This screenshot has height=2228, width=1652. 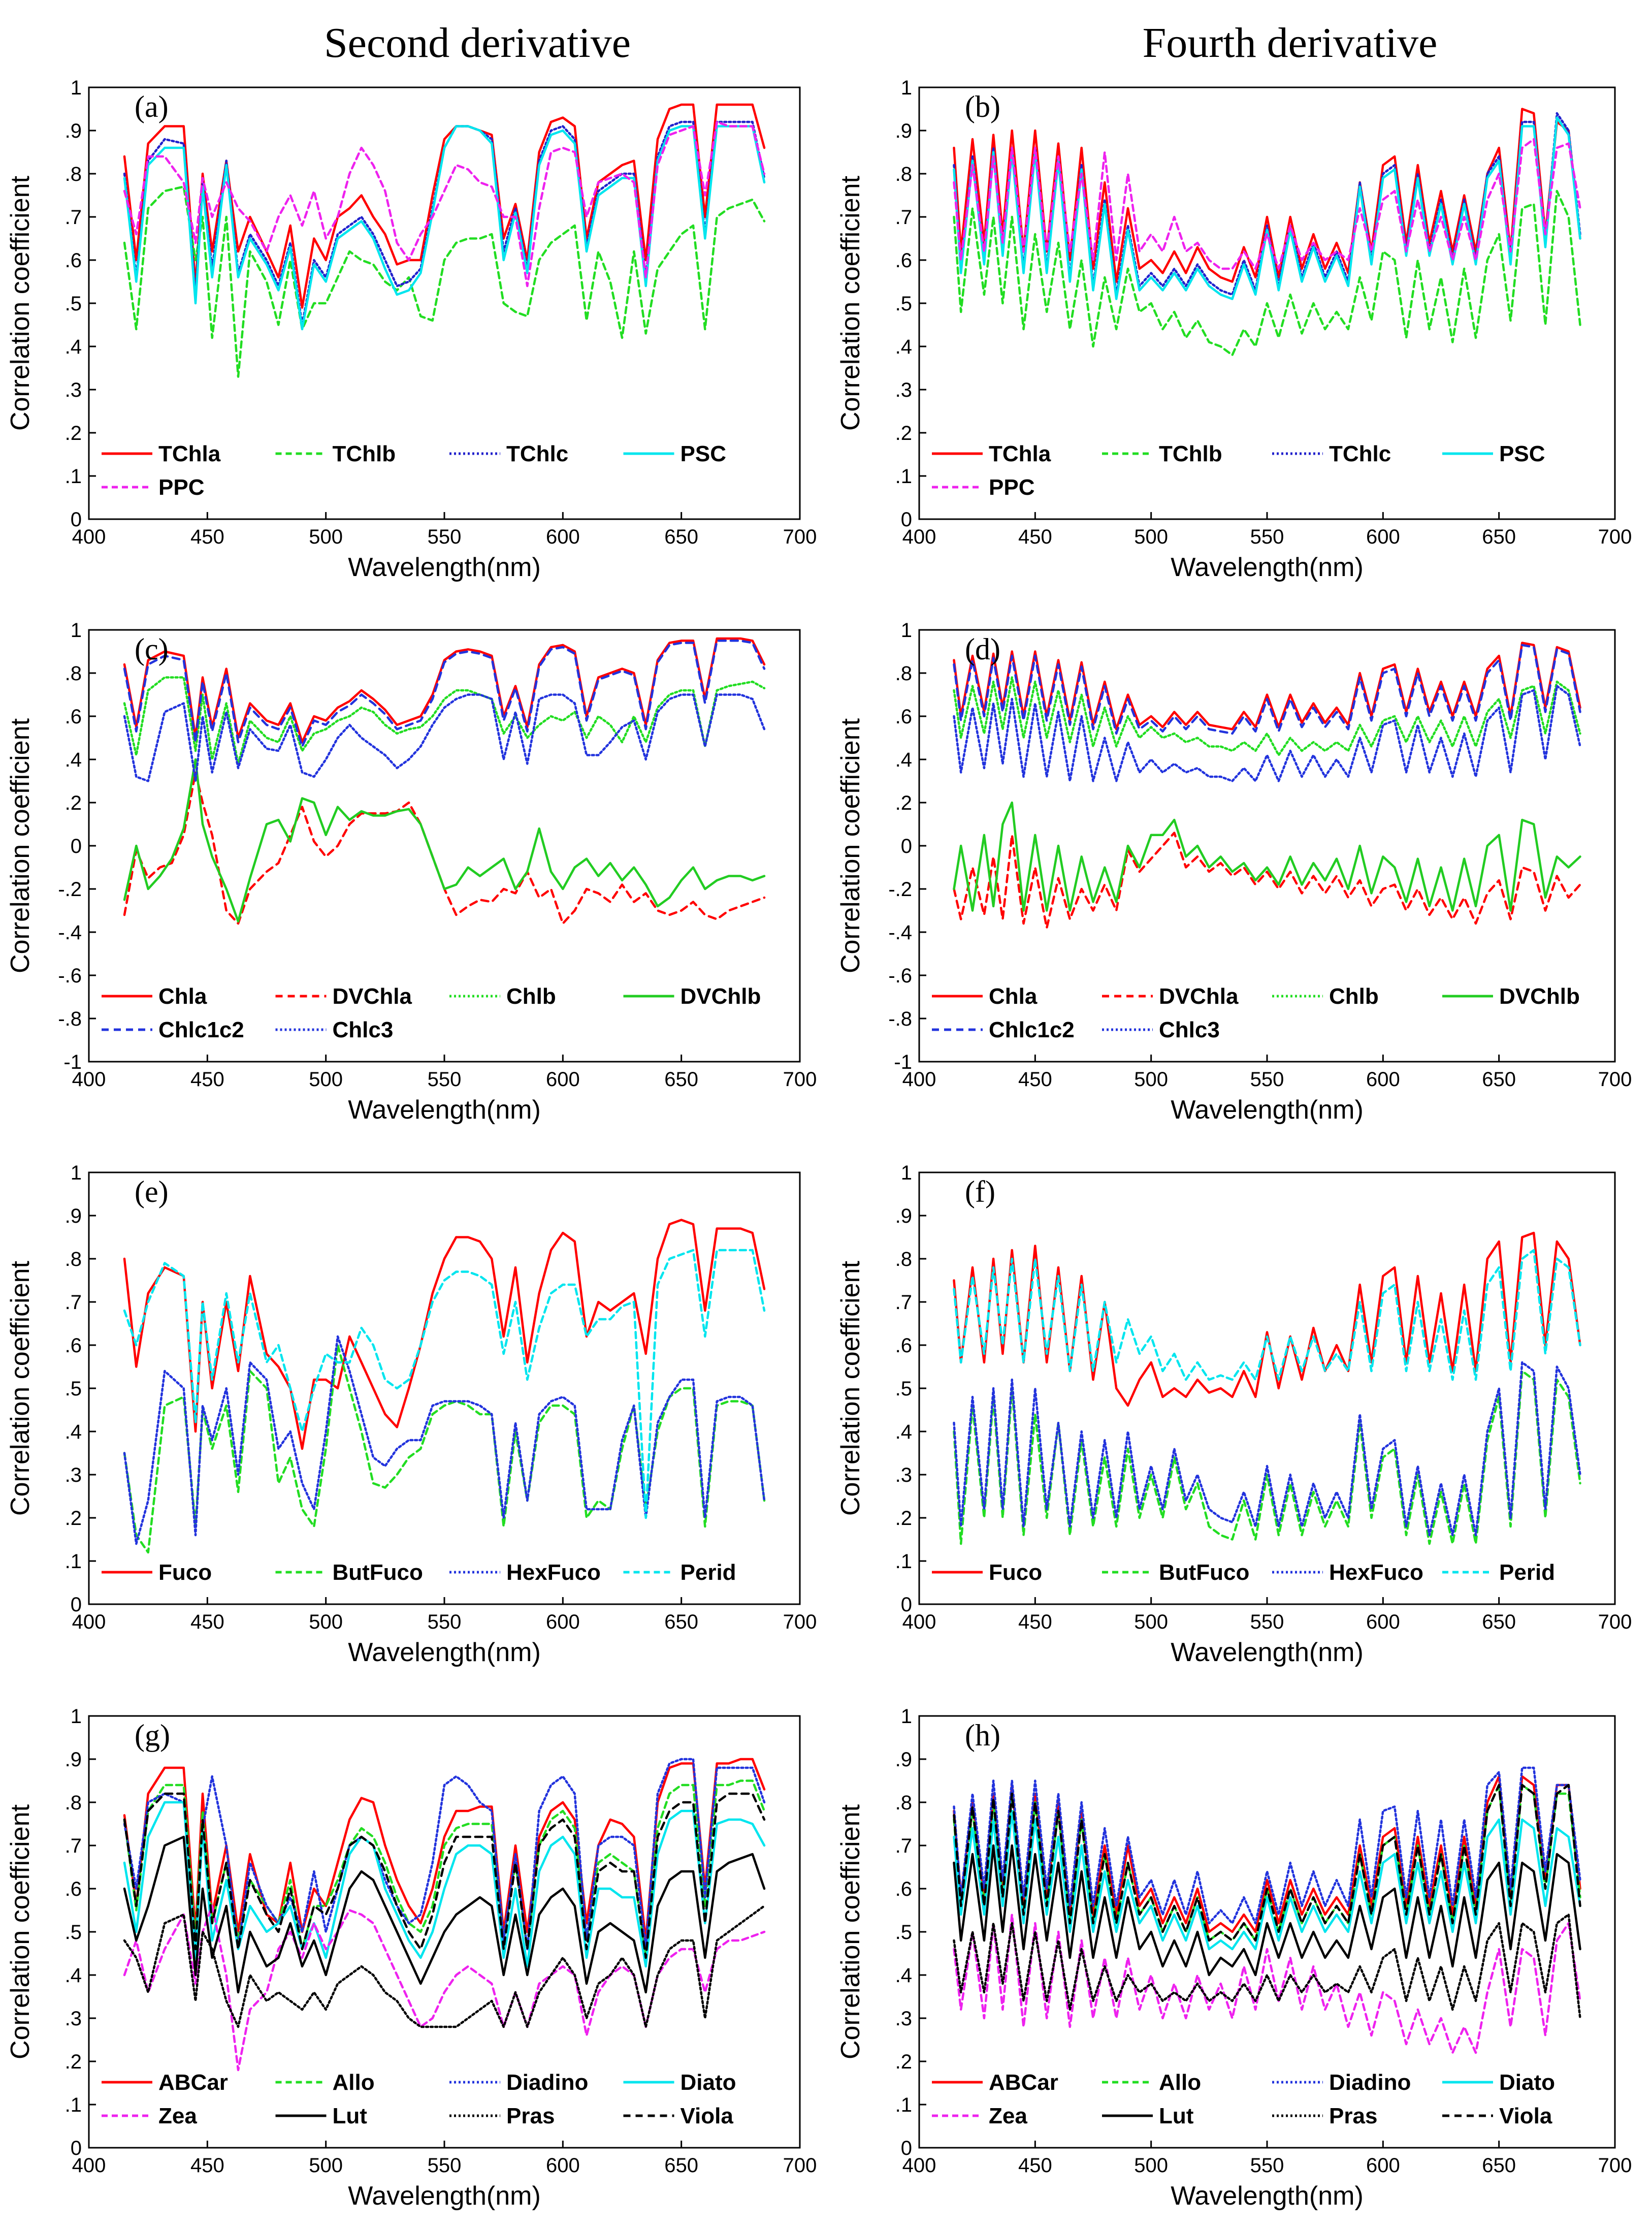 What do you see at coordinates (1267, 1319) in the screenshot?
I see `series-line-fuco` at bounding box center [1267, 1319].